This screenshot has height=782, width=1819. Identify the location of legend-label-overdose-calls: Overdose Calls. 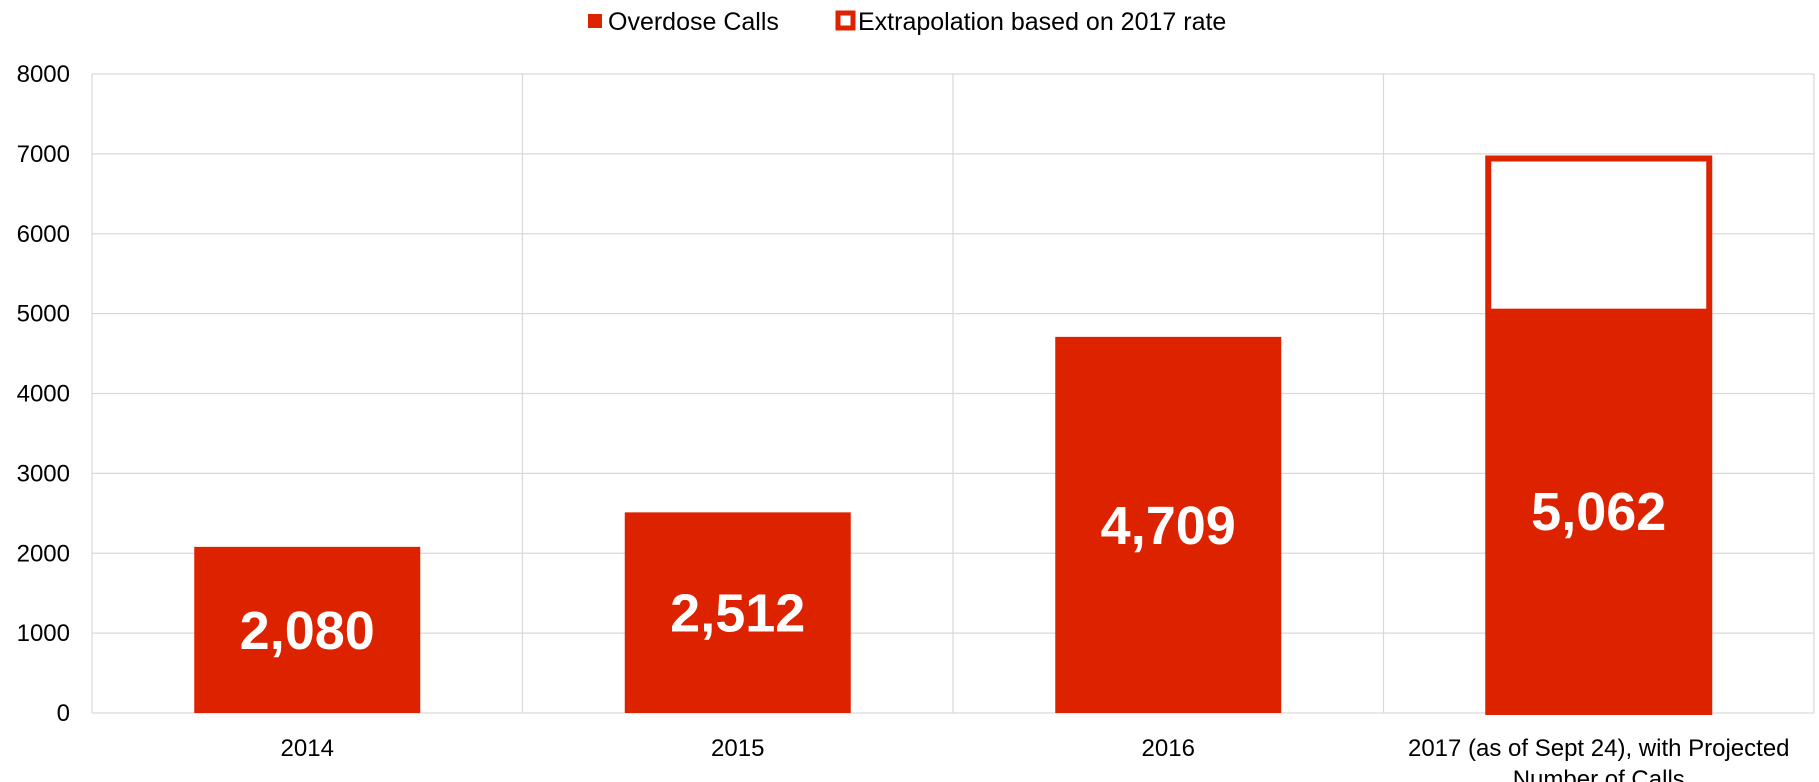
(693, 22).